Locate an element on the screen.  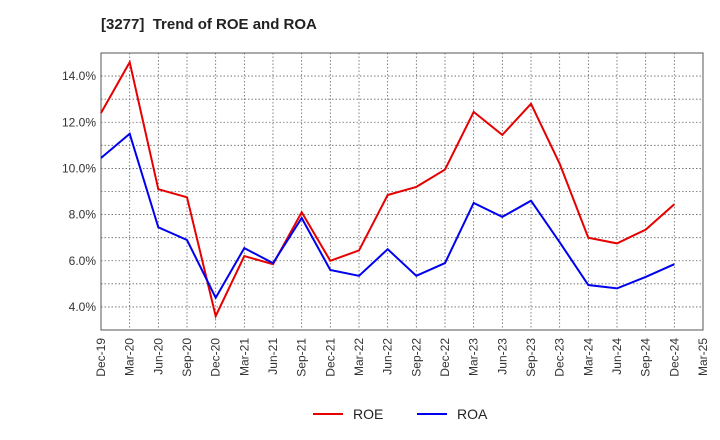
x-tick-label: Mar-25 is located at coordinates (703, 357).